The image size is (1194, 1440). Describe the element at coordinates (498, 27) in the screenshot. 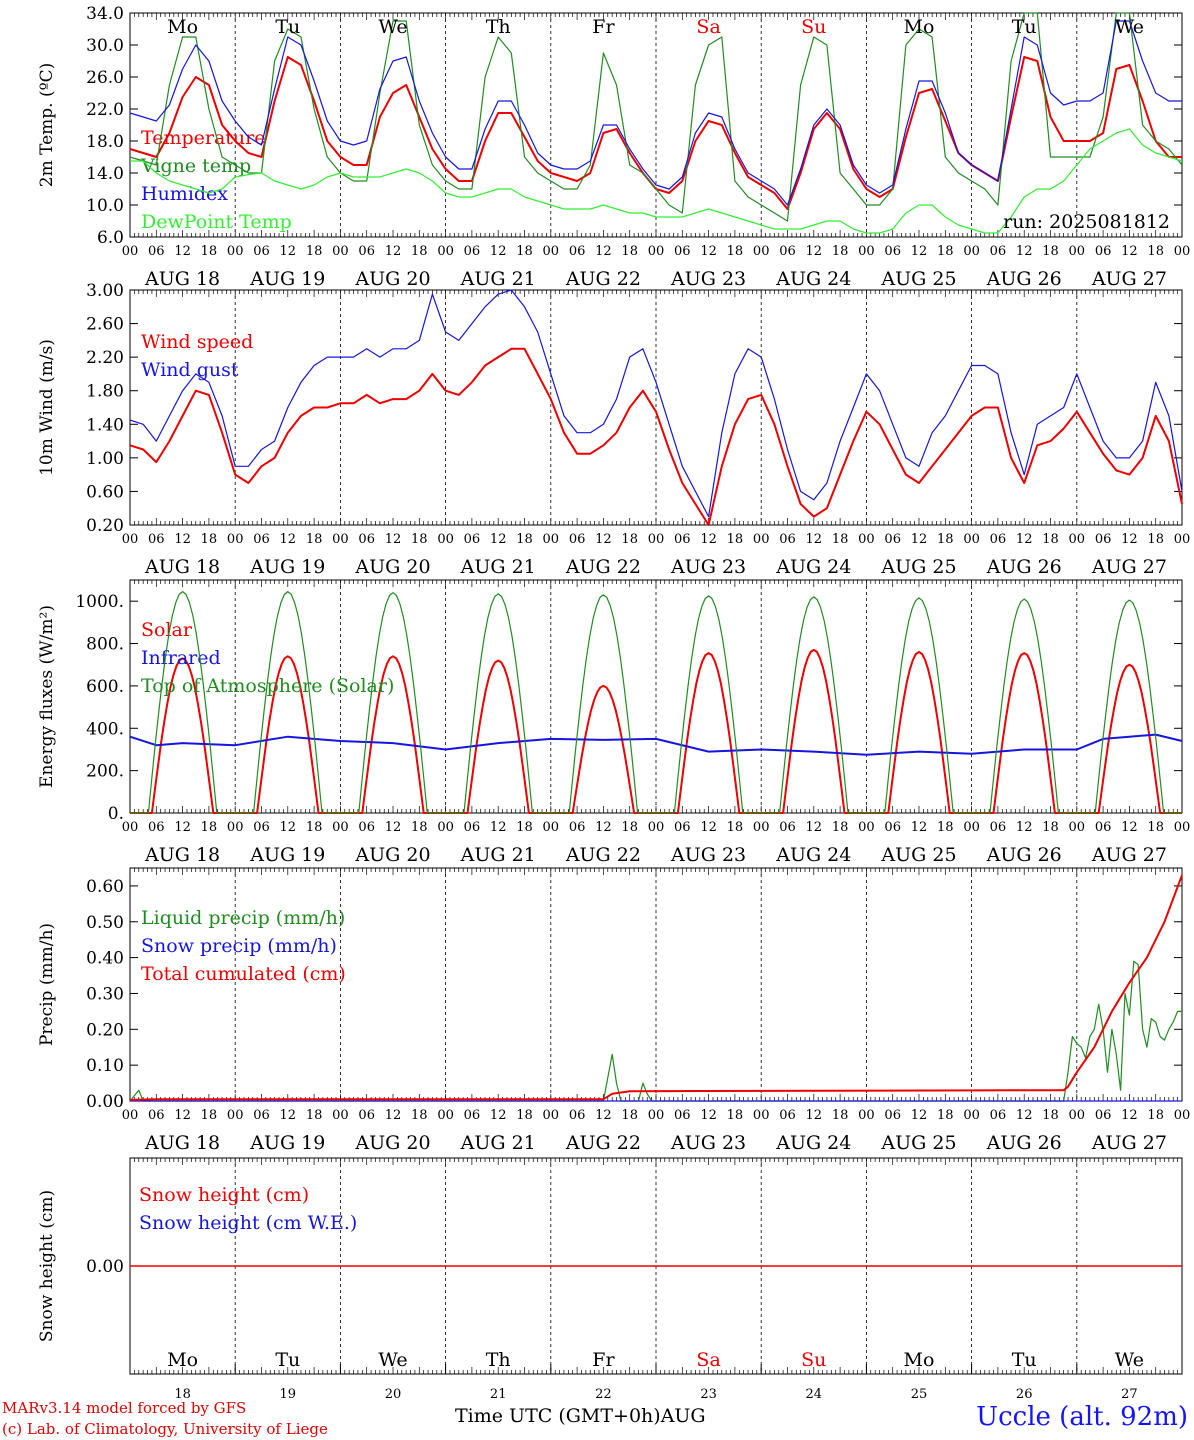

I see `day-name-top: Th` at that location.